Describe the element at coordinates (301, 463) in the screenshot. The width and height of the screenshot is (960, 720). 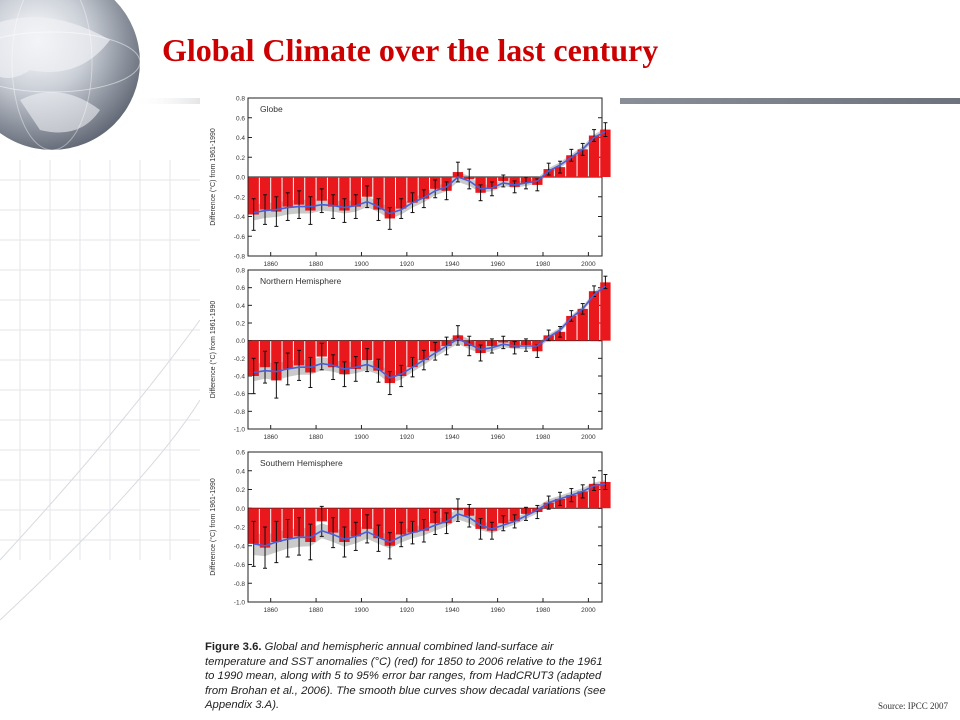
I see `panel-title: Southern Hemisphere` at that location.